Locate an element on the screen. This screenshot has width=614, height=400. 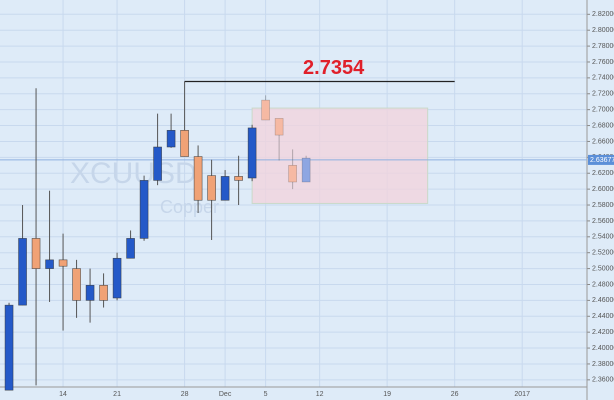
y-tick-label: 2.72000 is located at coordinates (603, 94).